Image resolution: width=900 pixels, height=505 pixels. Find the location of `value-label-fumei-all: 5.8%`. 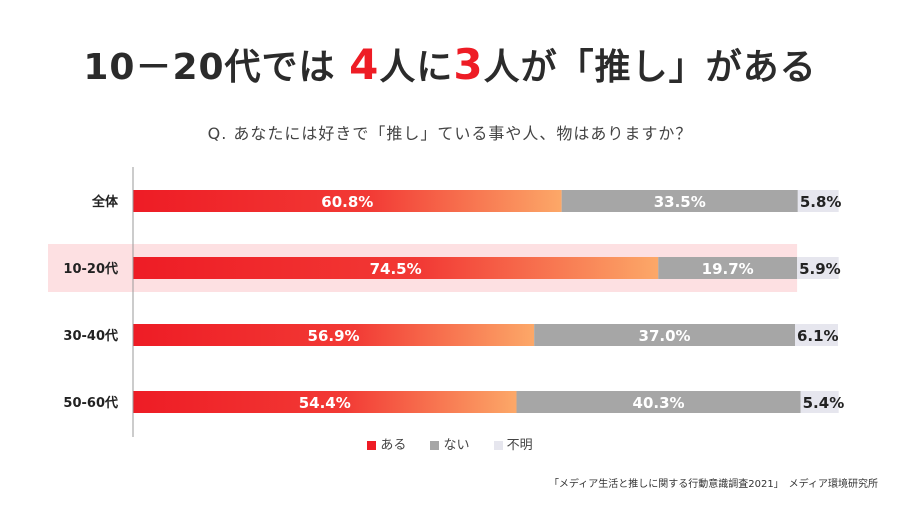

value-label-fumei-all: 5.8% is located at coordinates (821, 202).